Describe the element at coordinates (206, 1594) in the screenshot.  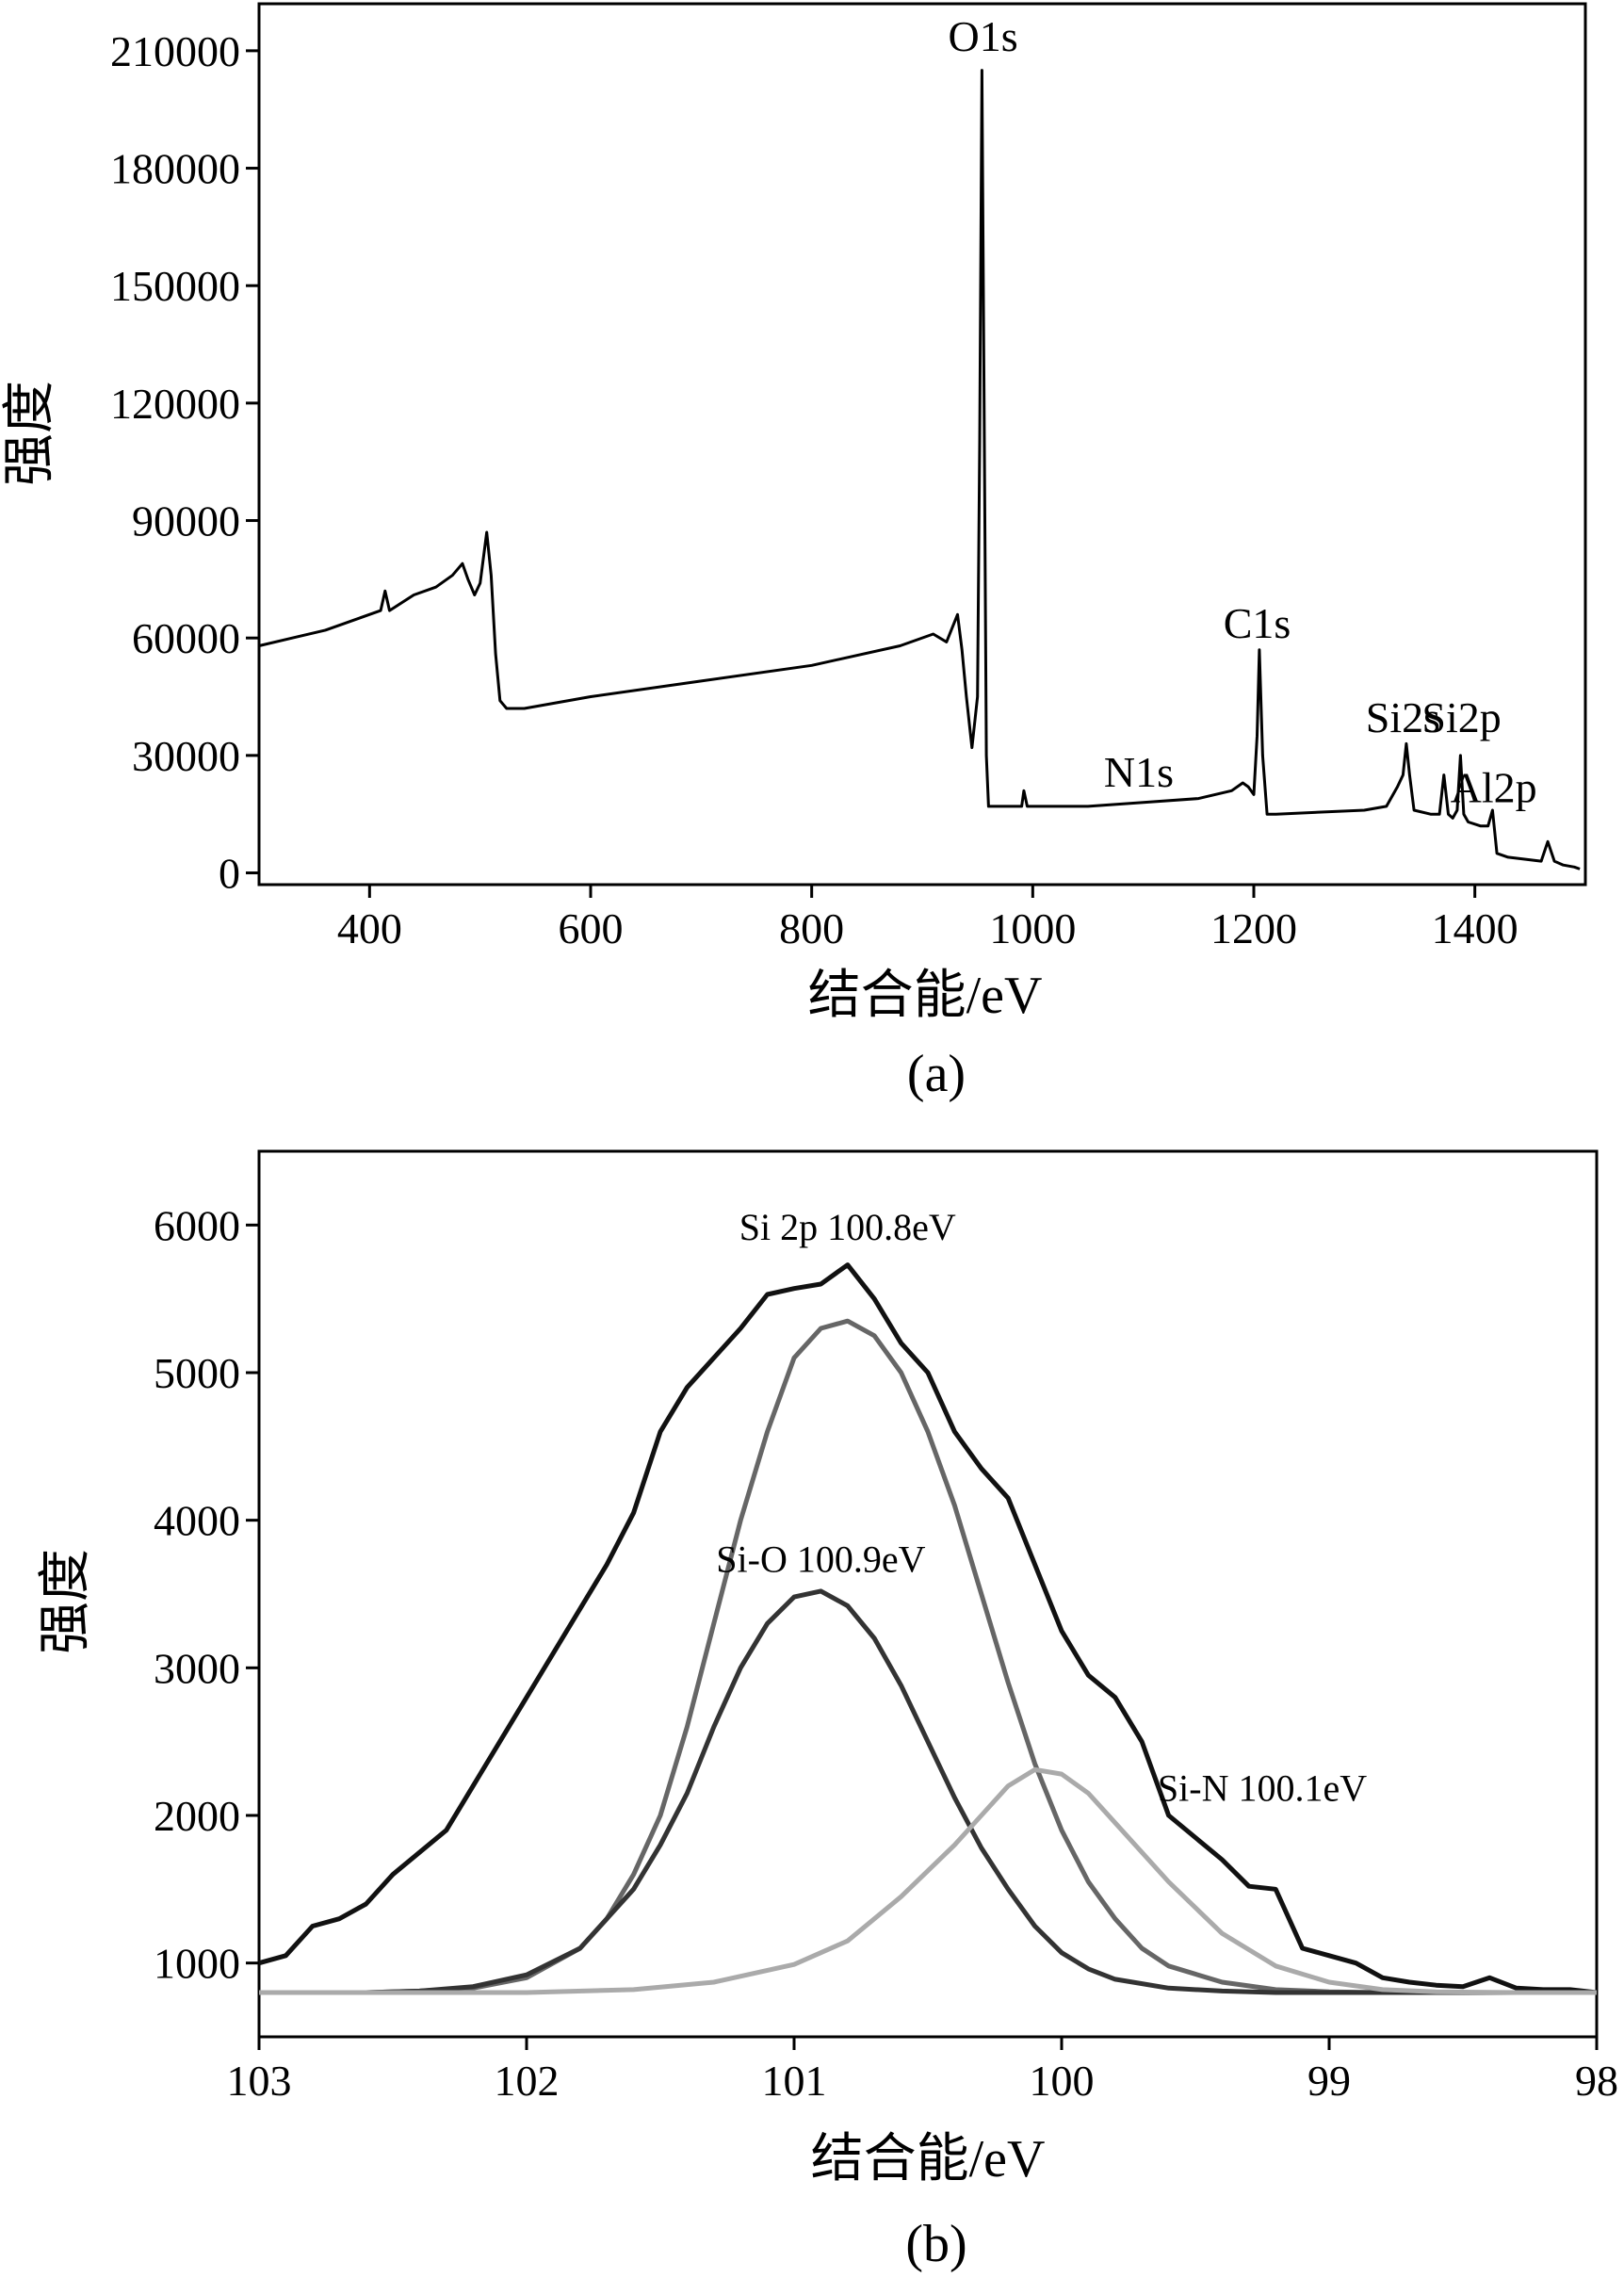
I see `panel-b-y-ticks: 1000 2000 3000 4000 5000 6000` at that location.